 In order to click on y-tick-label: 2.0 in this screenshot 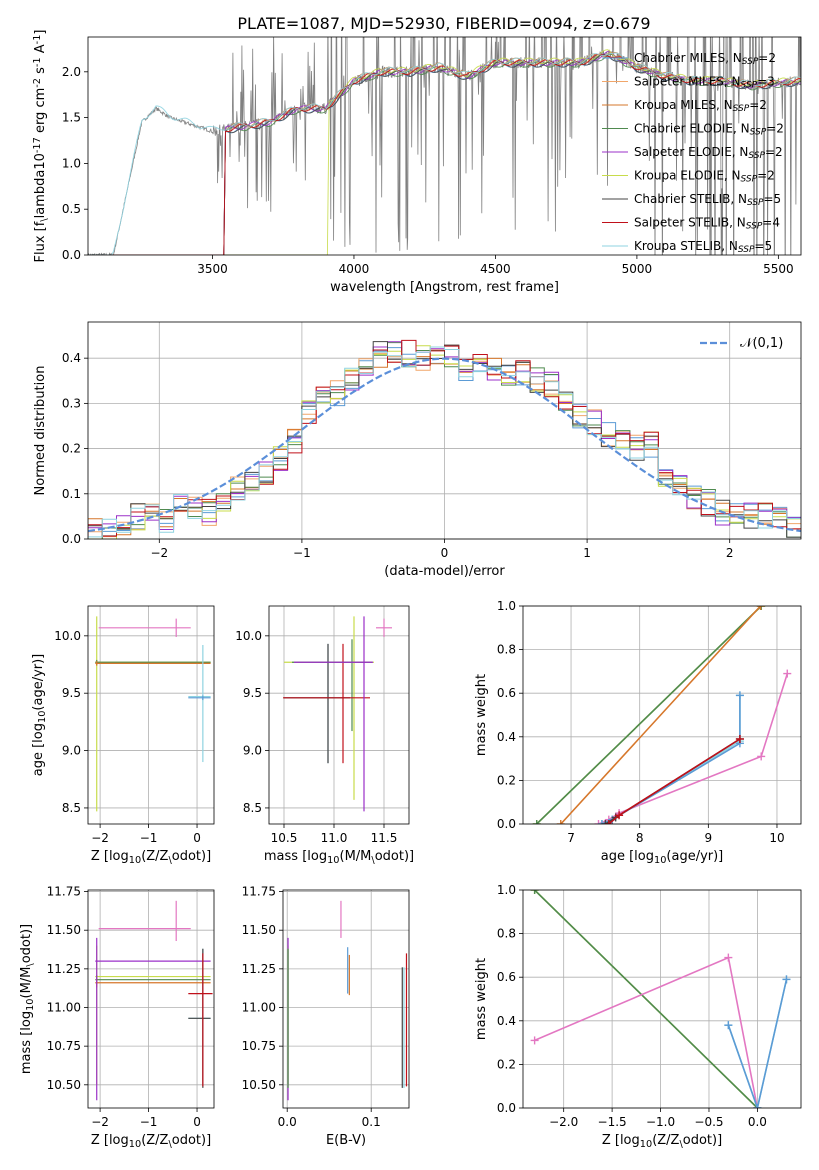, I will do `click(71, 72)`.